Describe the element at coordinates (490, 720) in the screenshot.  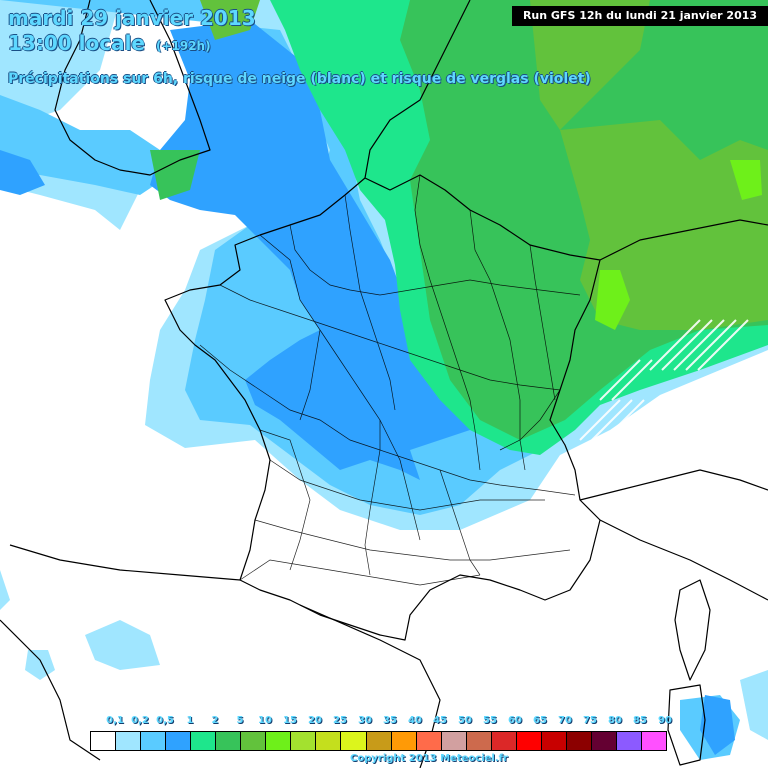
I see `legend-label: 55` at that location.